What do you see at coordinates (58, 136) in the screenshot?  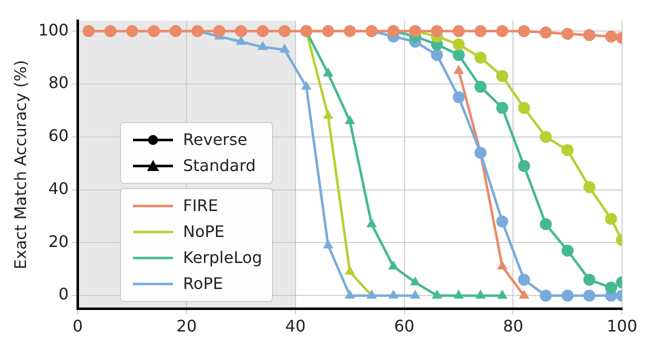 I see `y-tick-label: 60` at bounding box center [58, 136].